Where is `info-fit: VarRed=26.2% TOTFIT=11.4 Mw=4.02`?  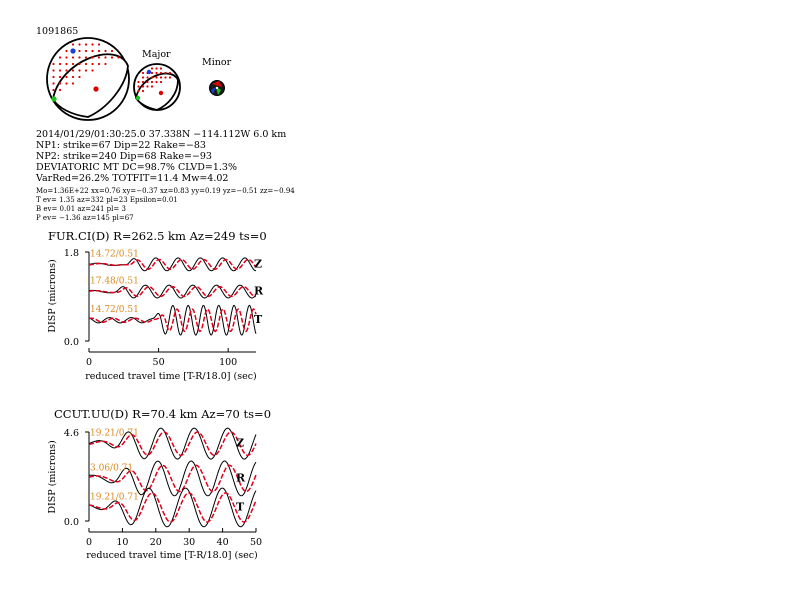 info-fit: VarRed=26.2% TOTFIT=11.4 Mw=4.02 is located at coordinates (131, 178).